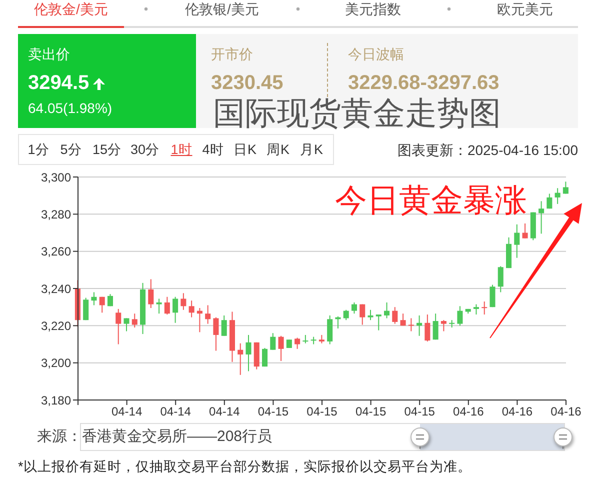 The width and height of the screenshot is (607, 489). Describe the element at coordinates (312, 150) in the screenshot. I see `text: 月K` at that location.